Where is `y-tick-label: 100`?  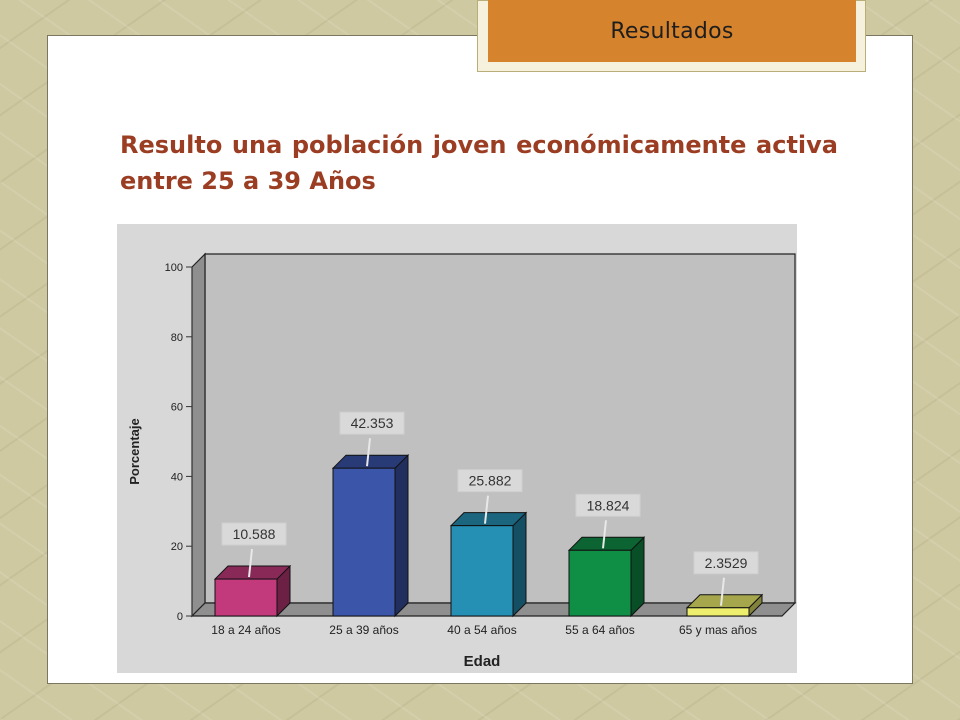 y-tick-label: 100 is located at coordinates (174, 268).